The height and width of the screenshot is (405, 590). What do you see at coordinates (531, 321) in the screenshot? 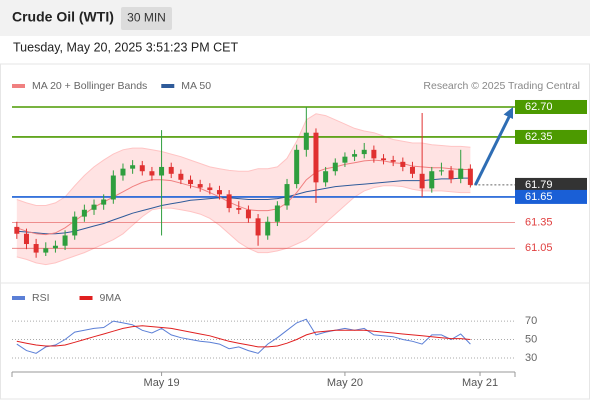
I see `rsi-tick-label: 70` at bounding box center [531, 321].